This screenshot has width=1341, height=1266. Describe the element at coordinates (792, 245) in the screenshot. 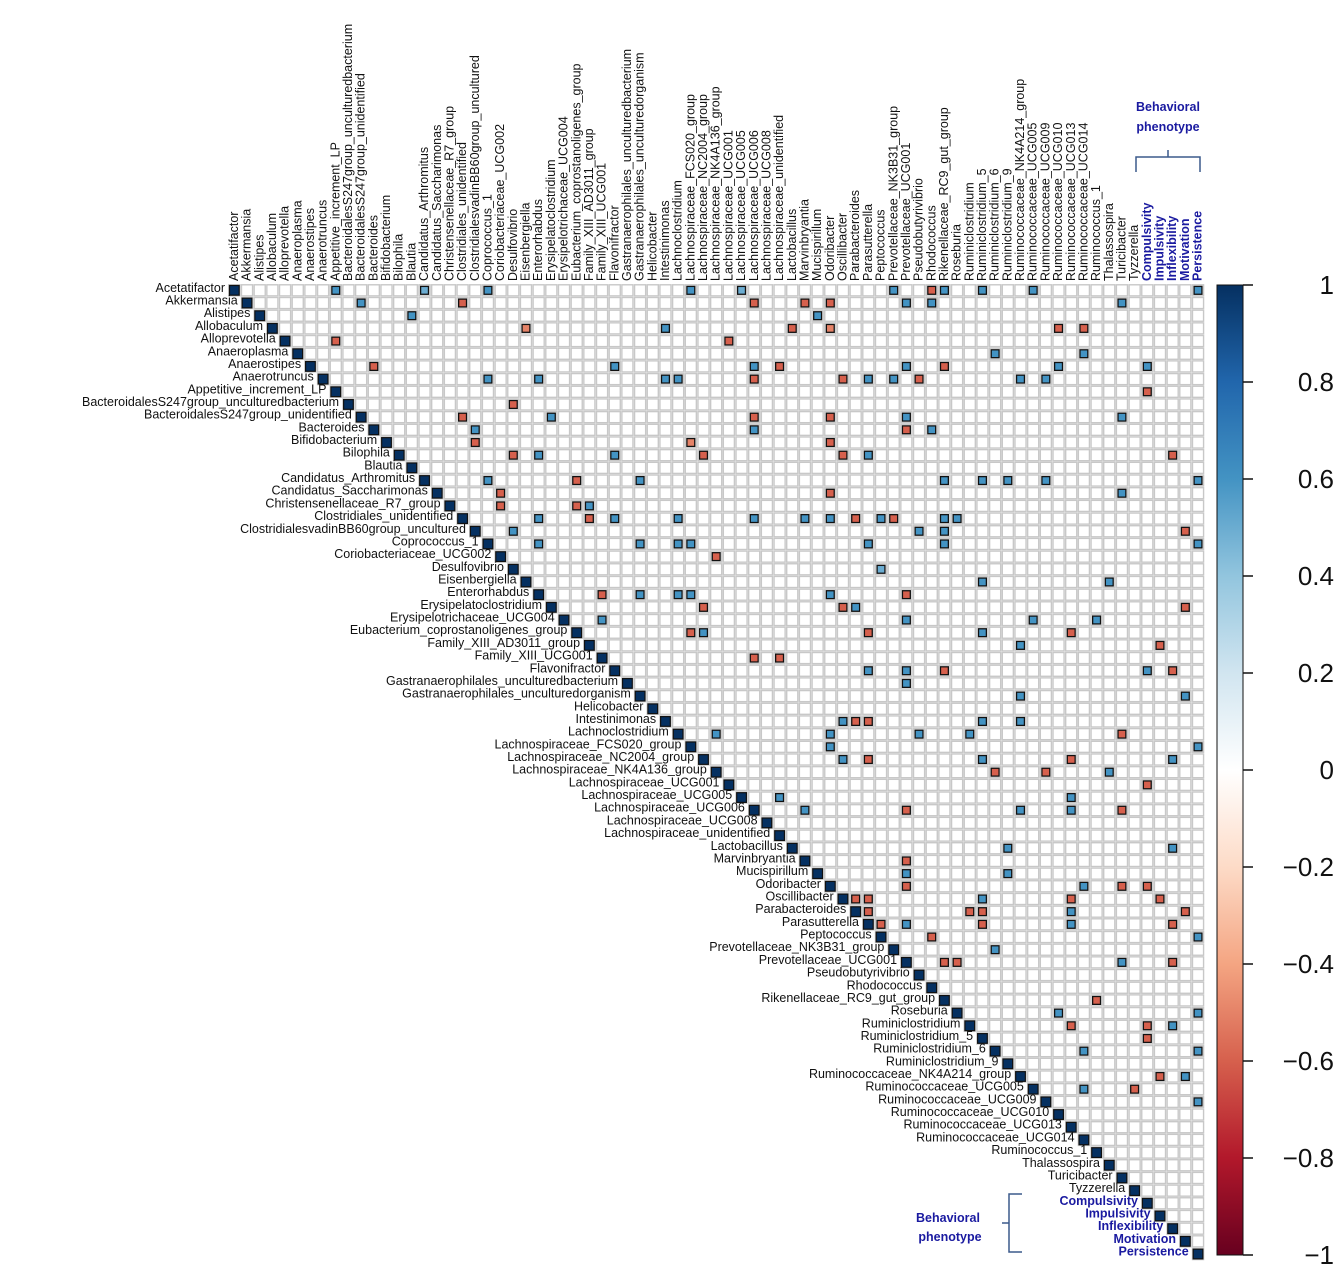

I see `column-label: Lactobacillus` at that location.